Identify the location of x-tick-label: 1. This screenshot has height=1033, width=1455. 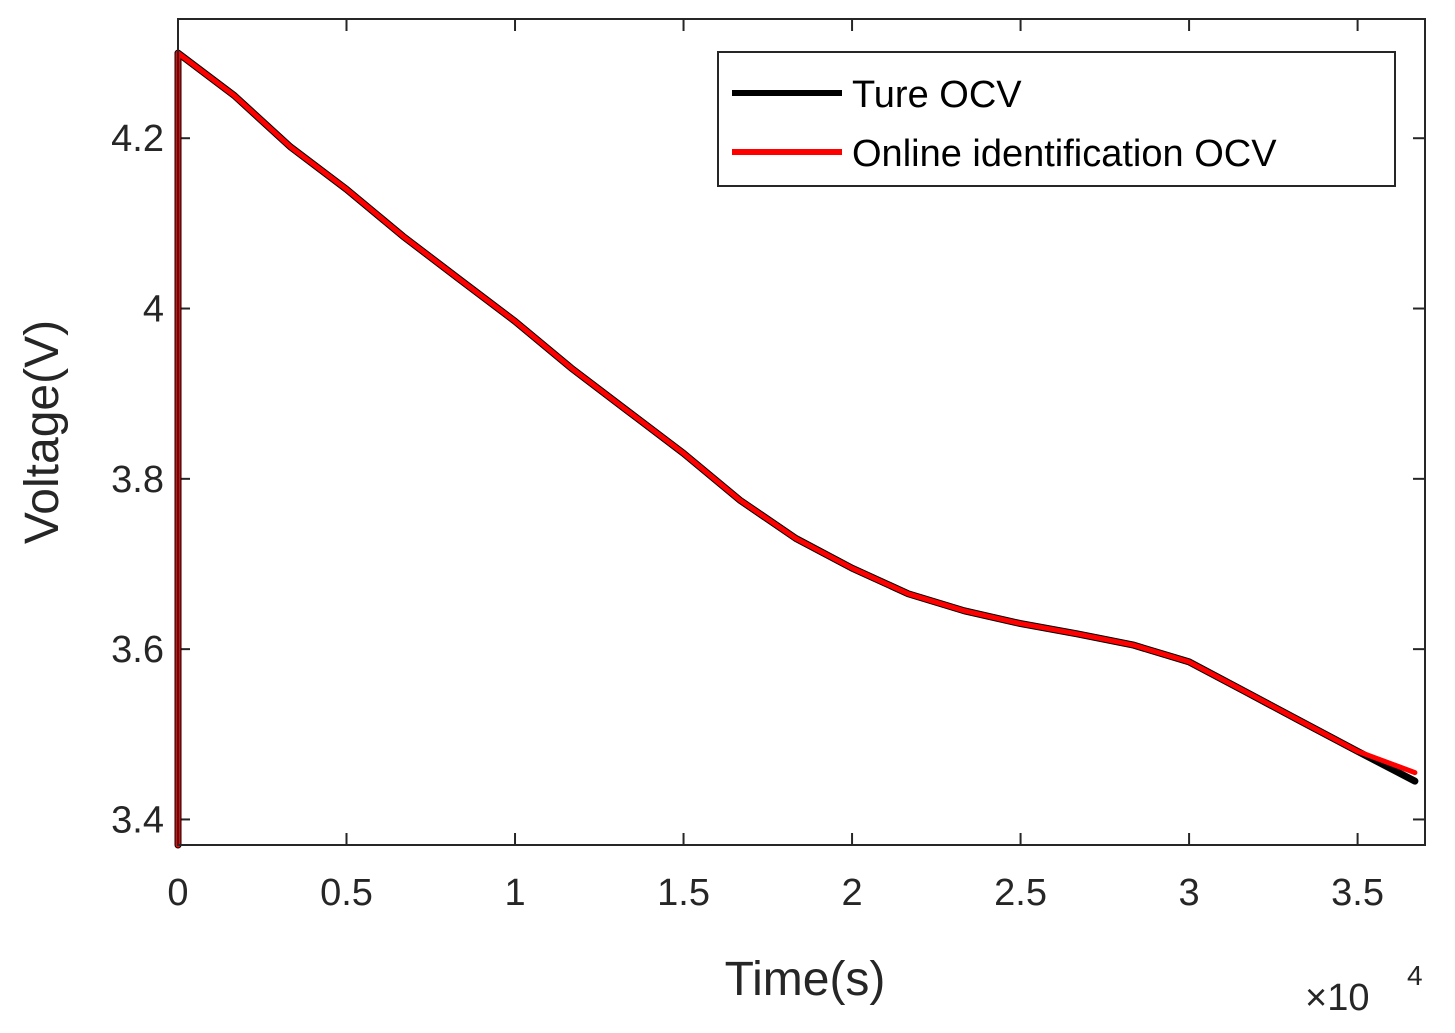
(514, 893).